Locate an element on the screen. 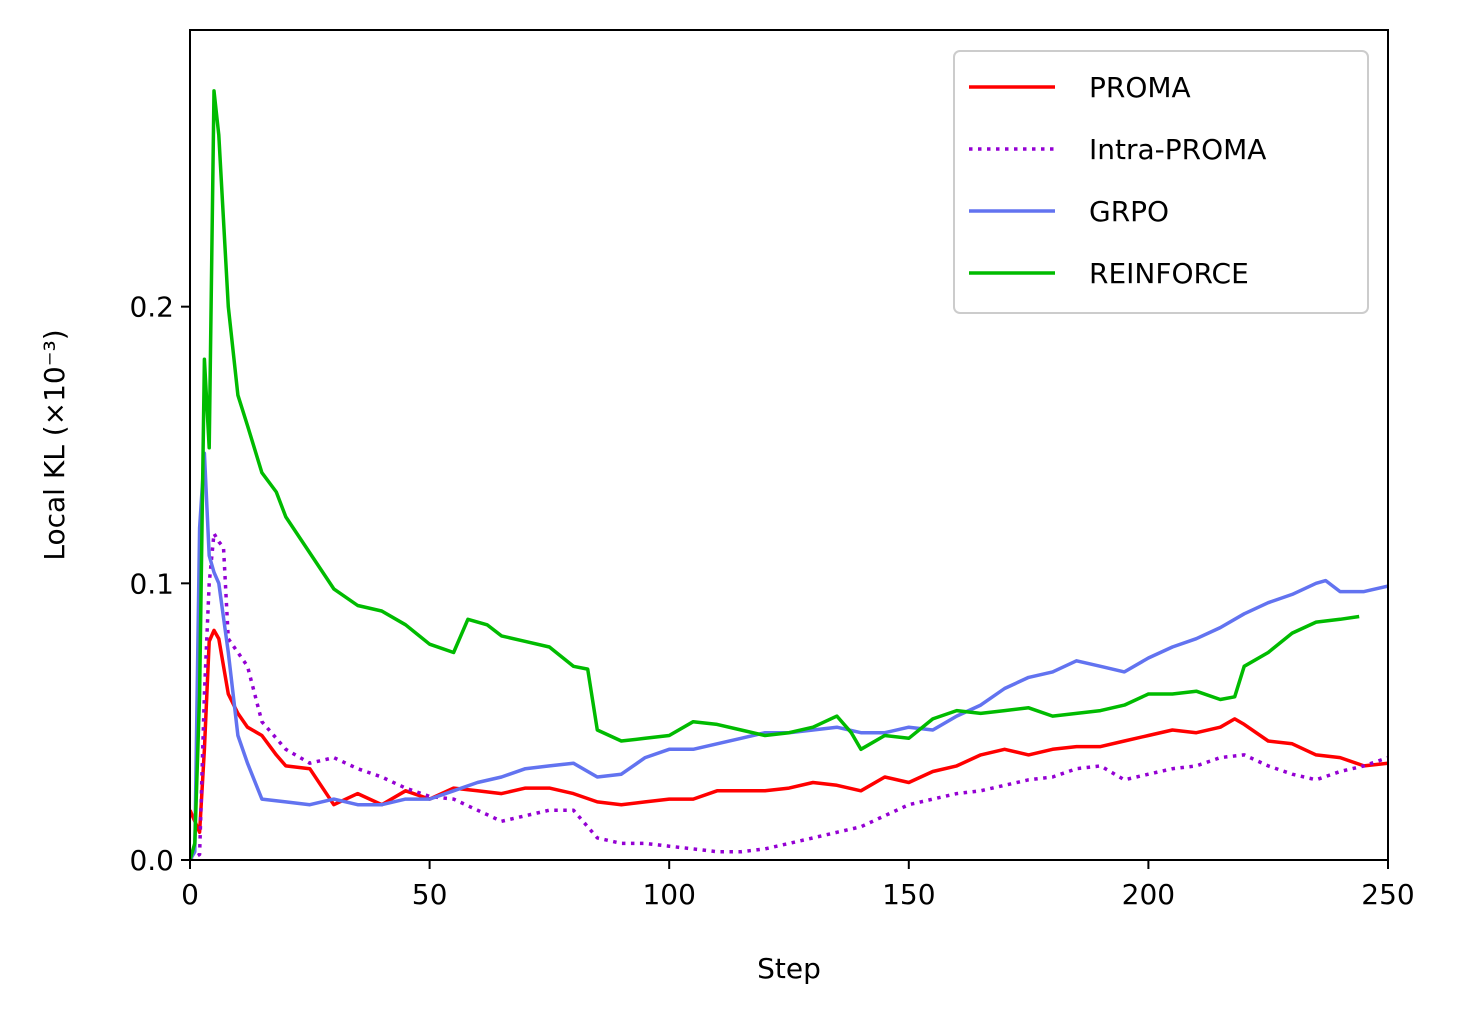 The image size is (1459, 1020). legend-box is located at coordinates (1161, 182).